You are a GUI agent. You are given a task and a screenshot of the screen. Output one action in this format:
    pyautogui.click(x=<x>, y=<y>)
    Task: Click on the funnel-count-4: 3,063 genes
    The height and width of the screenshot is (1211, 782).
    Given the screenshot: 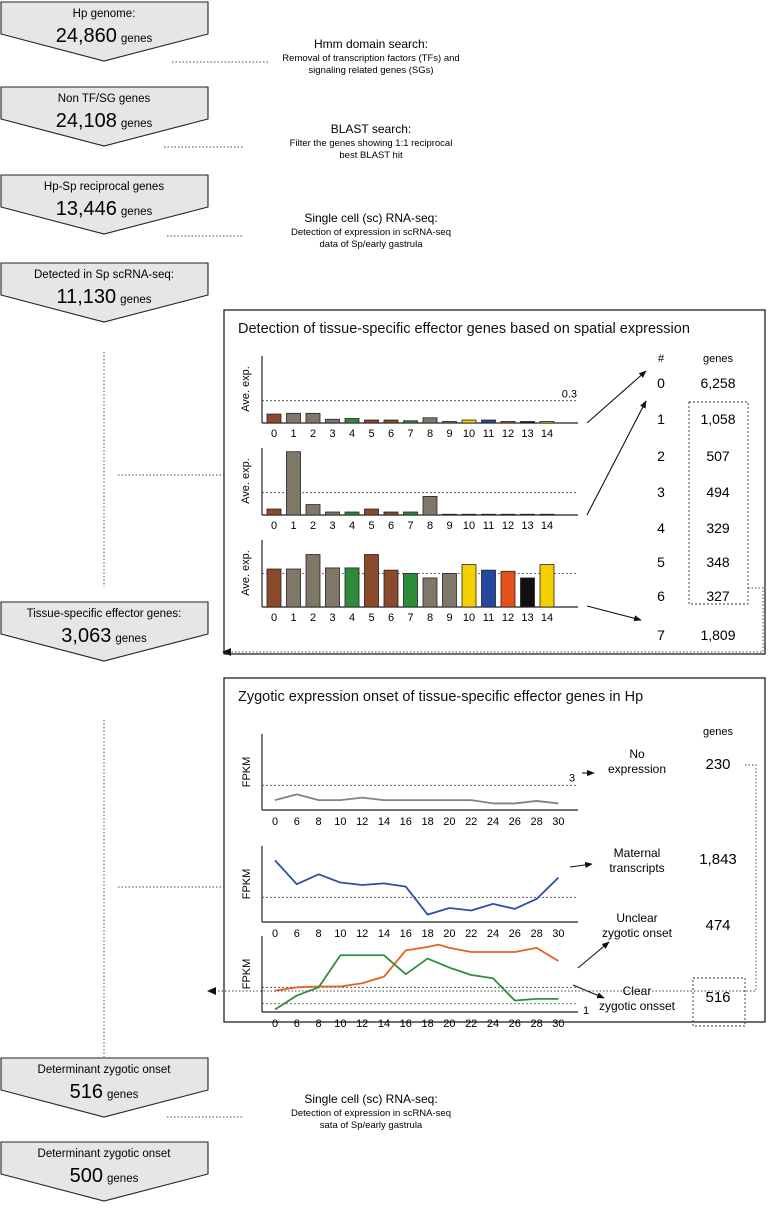 What is the action you would take?
    pyautogui.click(x=104, y=636)
    